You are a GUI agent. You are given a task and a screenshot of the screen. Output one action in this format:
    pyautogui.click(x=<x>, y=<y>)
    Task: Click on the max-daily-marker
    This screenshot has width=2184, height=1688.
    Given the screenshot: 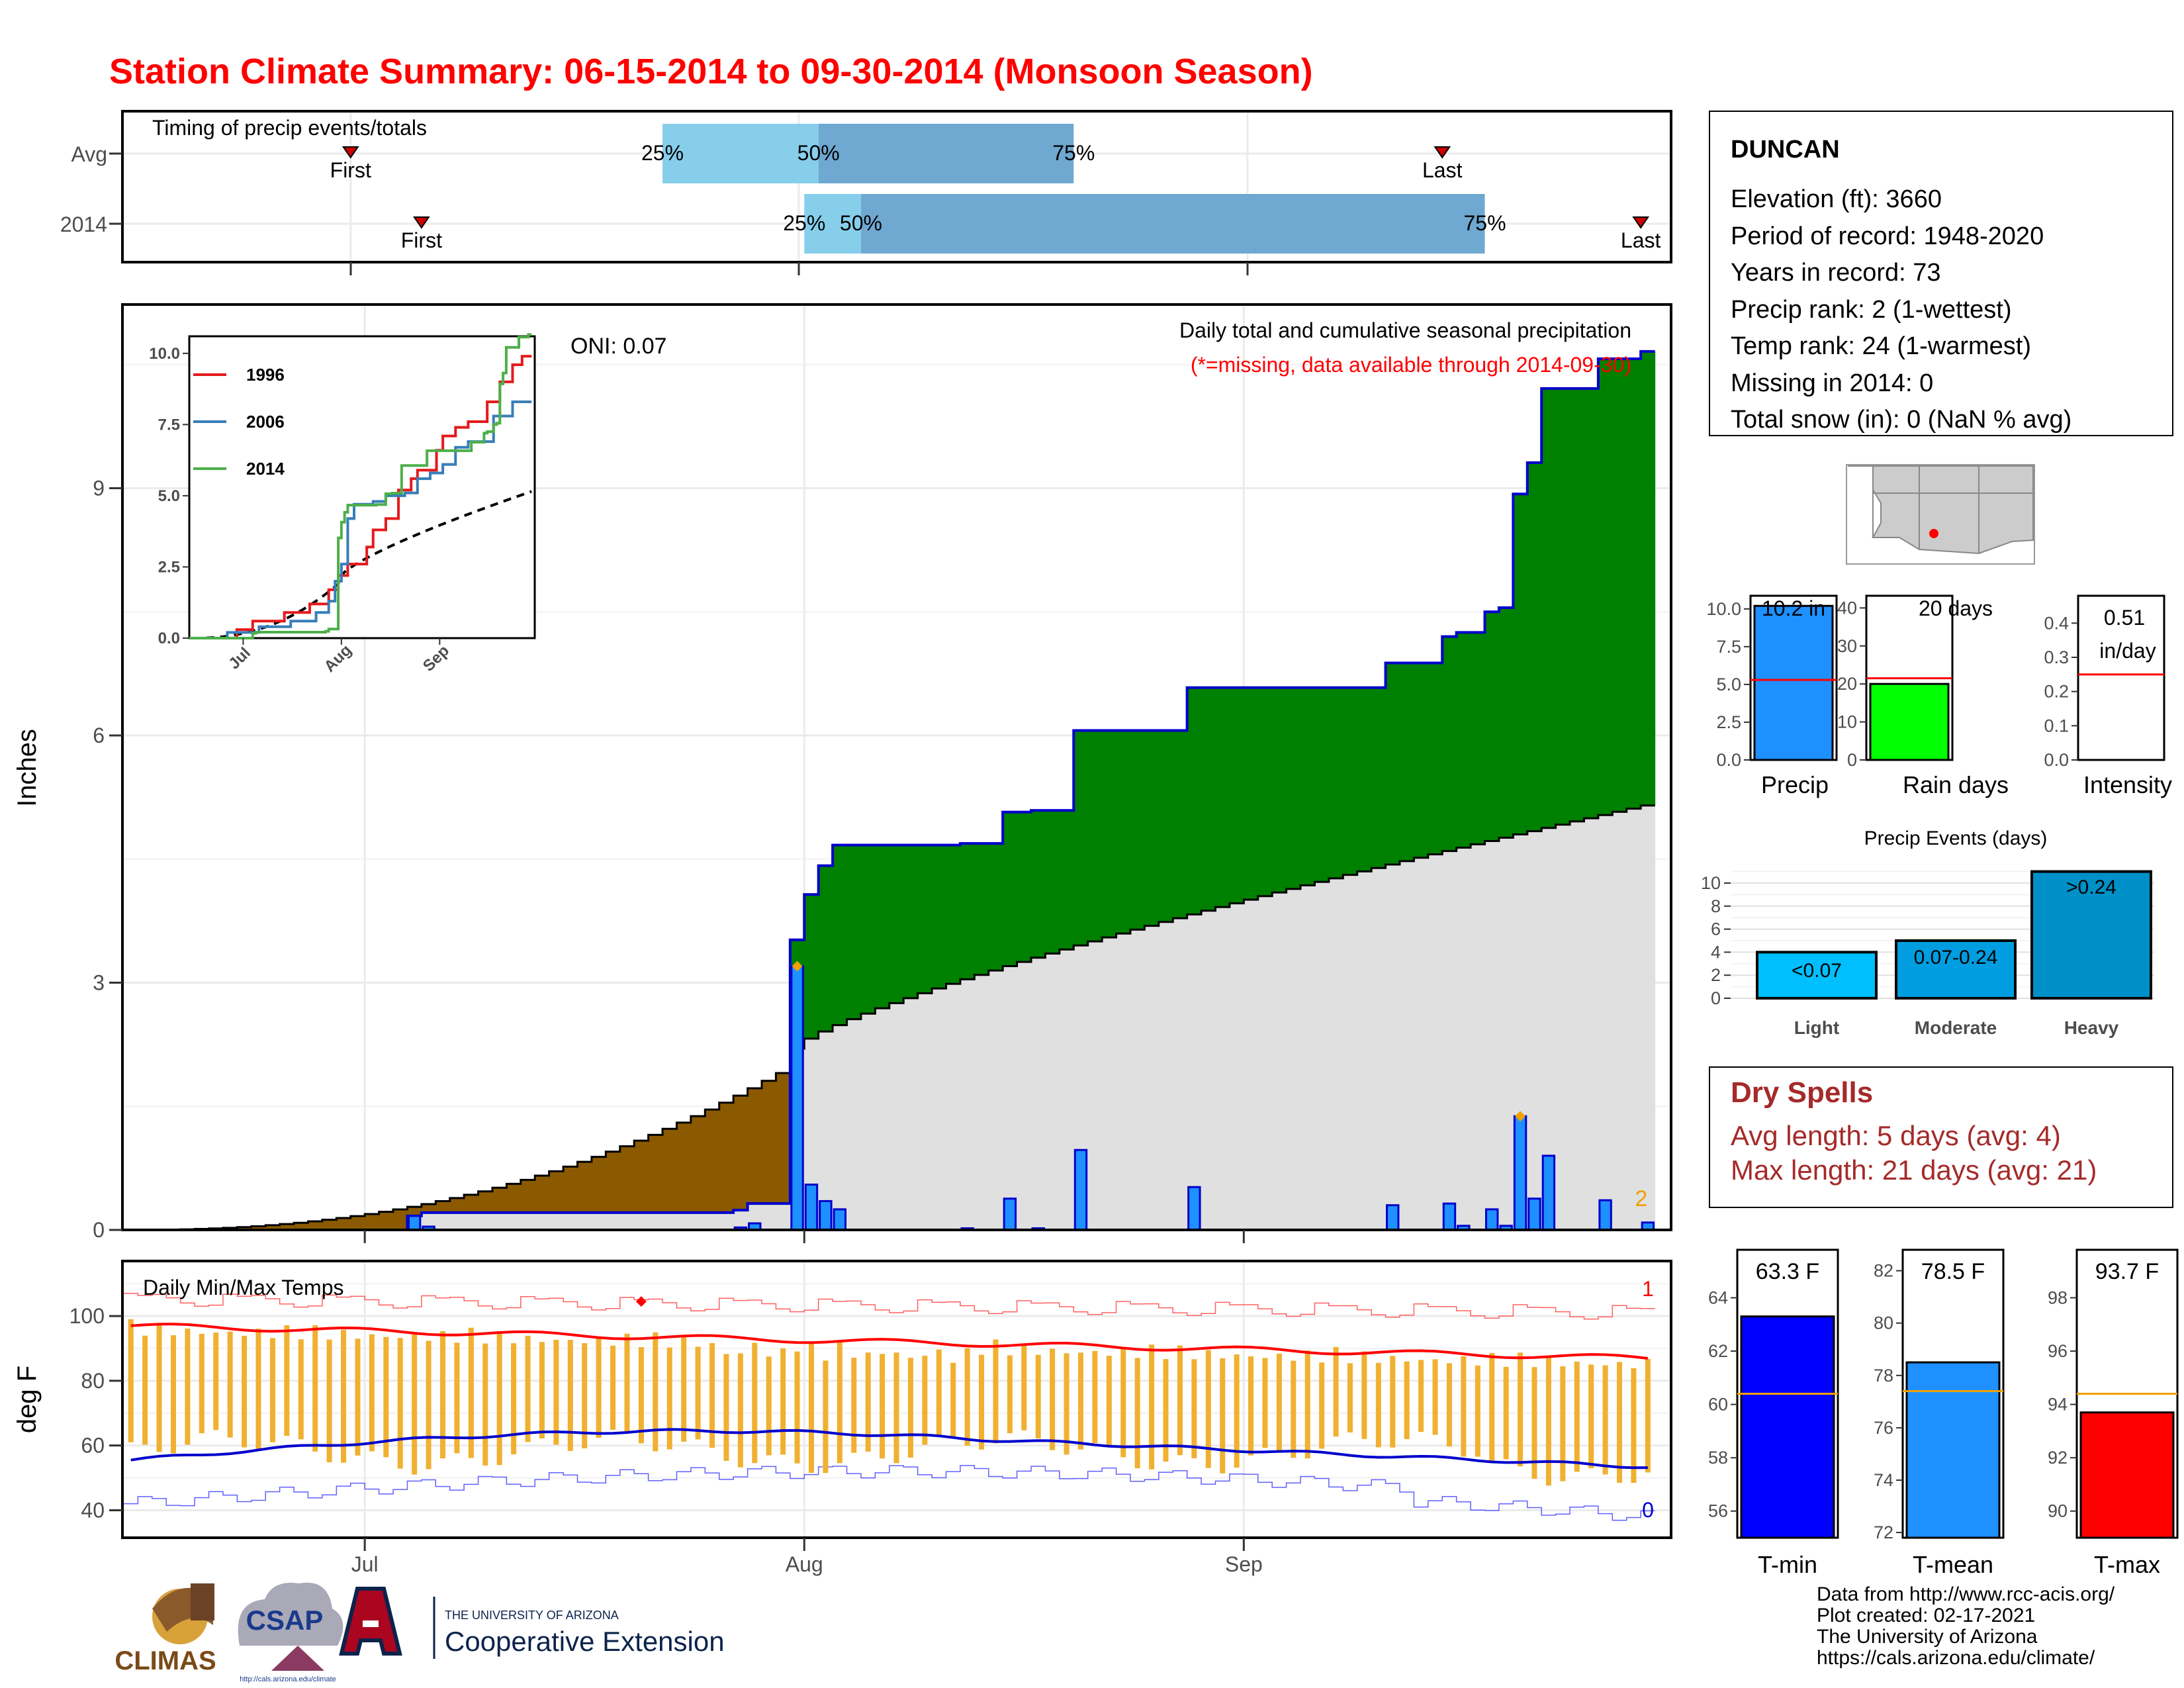 What is the action you would take?
    pyautogui.click(x=798, y=966)
    